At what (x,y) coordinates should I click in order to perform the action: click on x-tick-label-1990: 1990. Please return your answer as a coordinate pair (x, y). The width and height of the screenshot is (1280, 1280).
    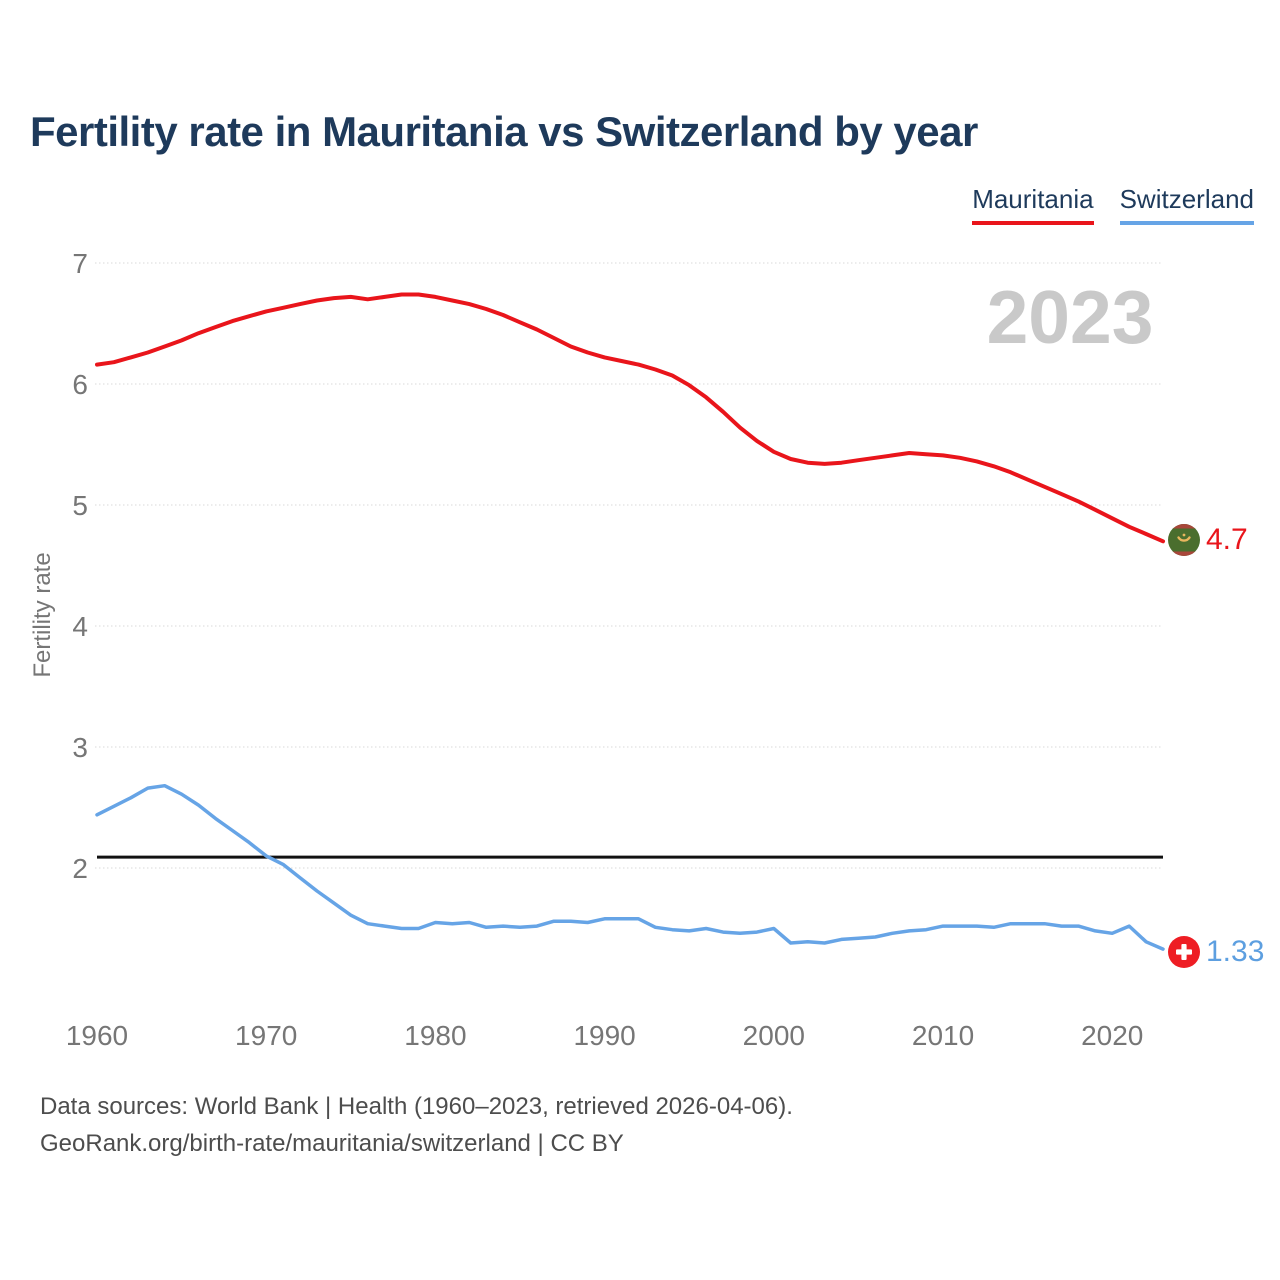
    Looking at the image, I should click on (604, 1035).